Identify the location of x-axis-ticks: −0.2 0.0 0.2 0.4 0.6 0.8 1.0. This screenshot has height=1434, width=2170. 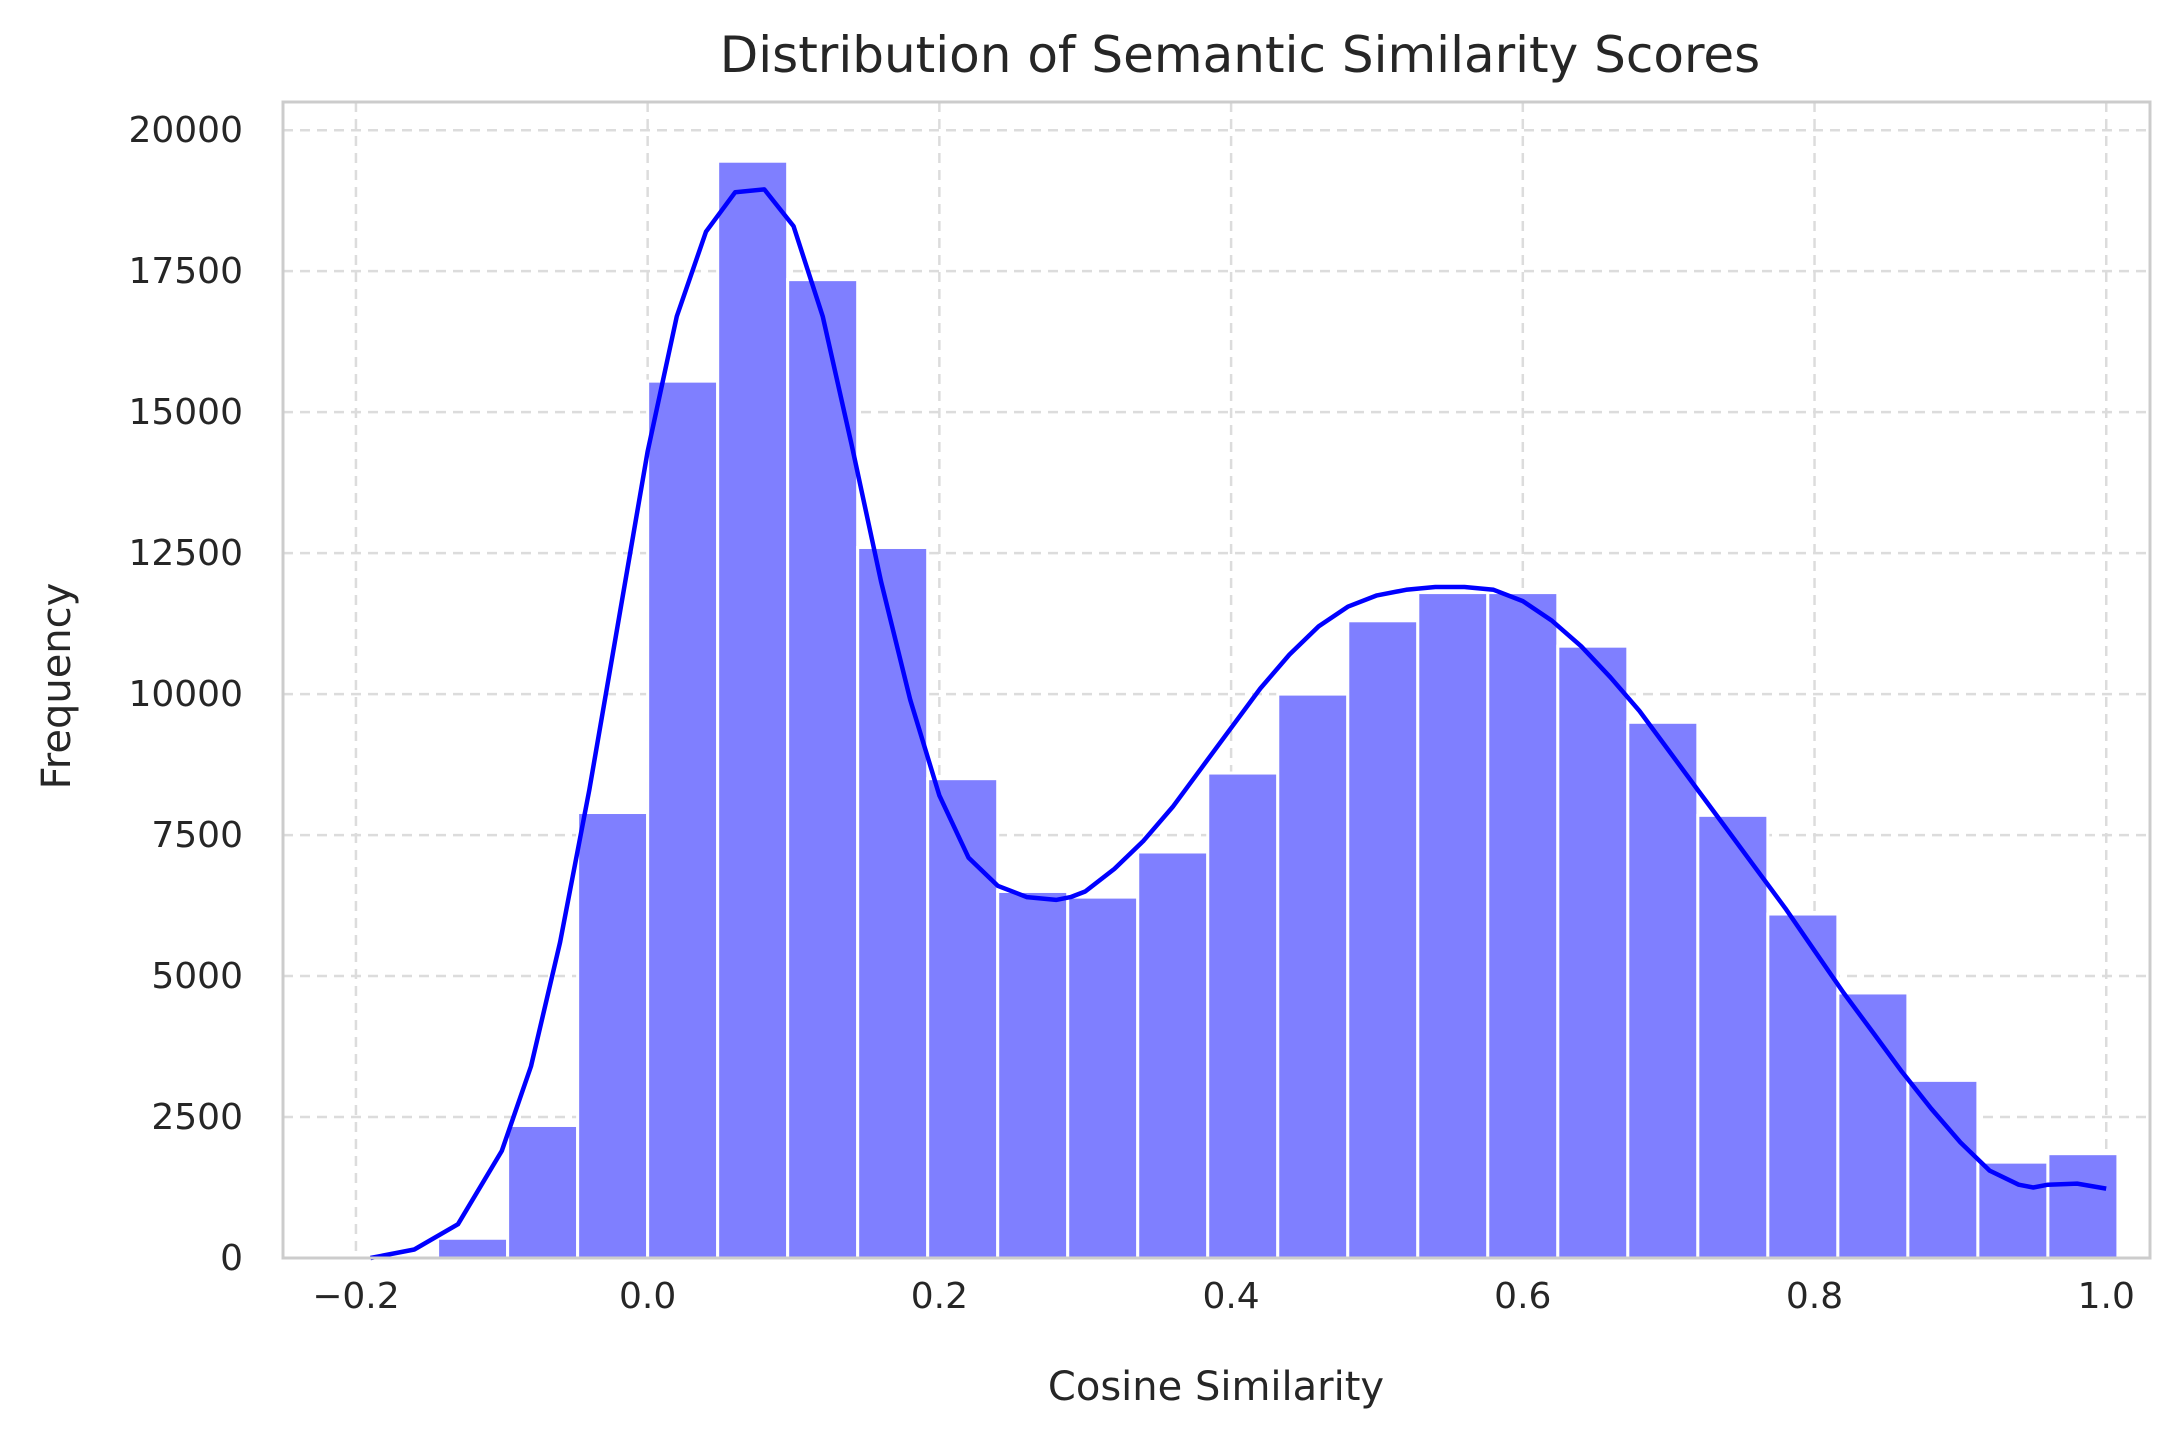
(1223, 1296).